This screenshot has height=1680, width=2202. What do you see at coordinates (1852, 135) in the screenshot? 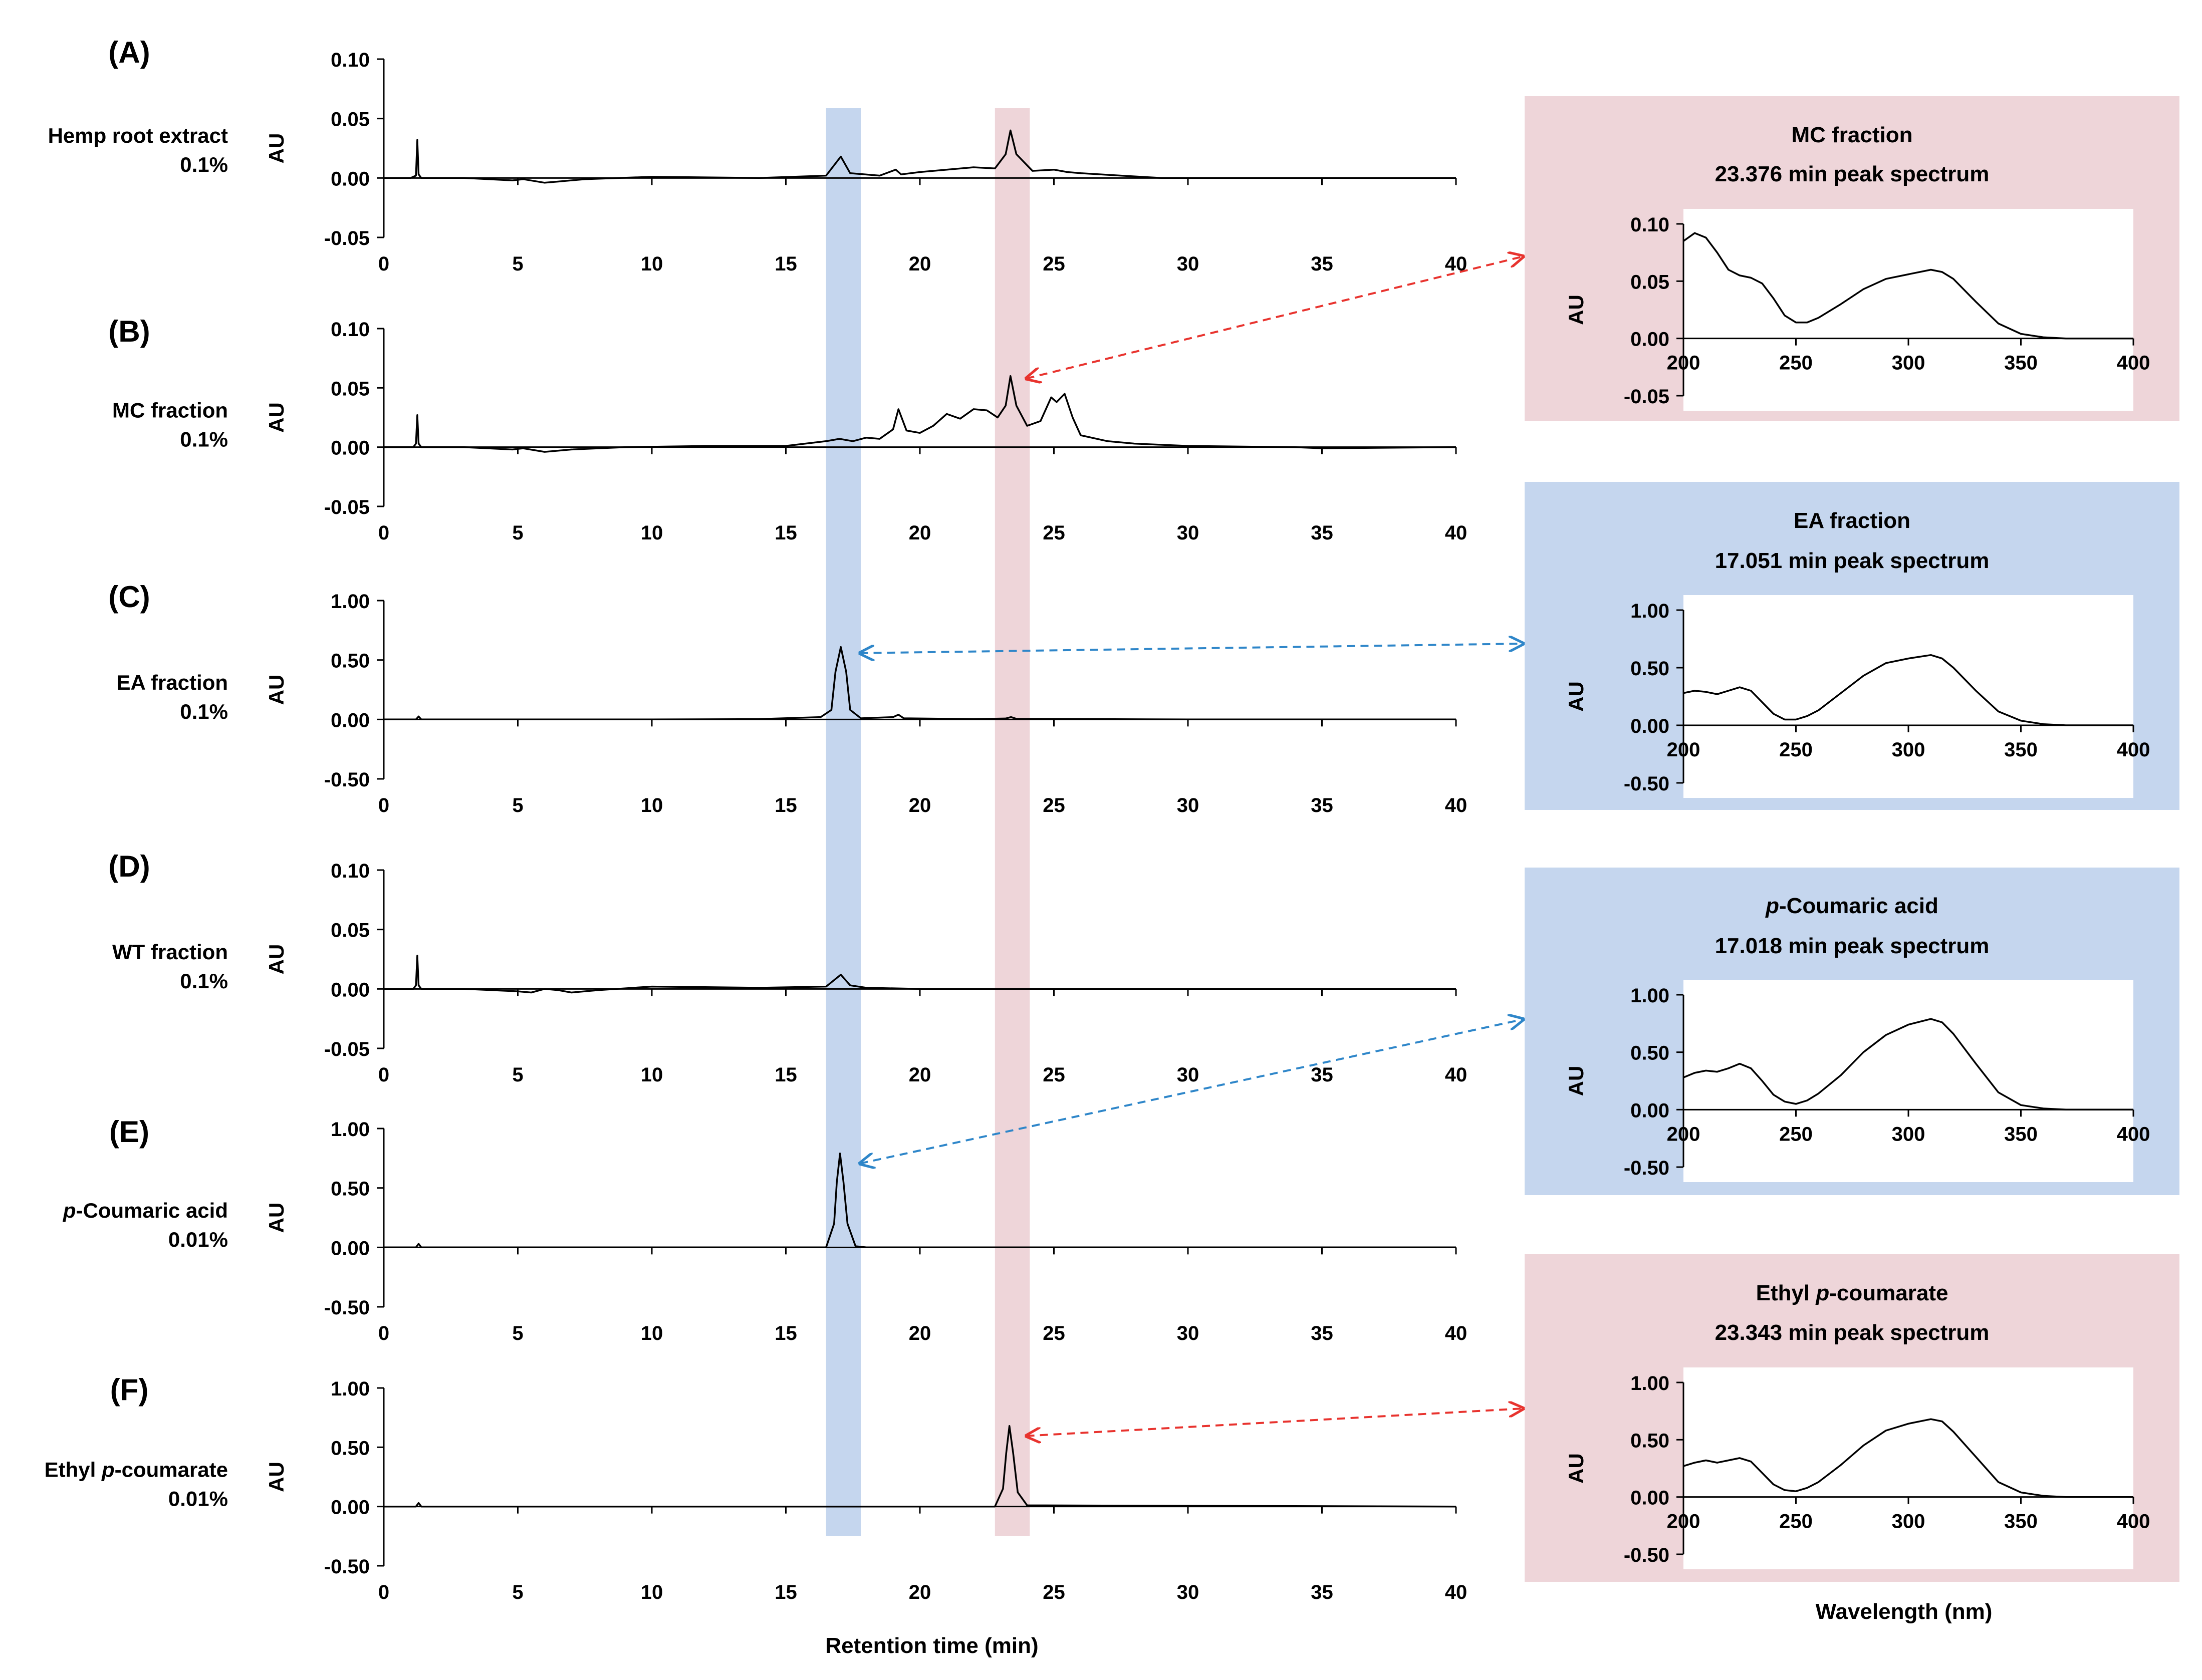
I see `spectrum-title: MC fraction` at bounding box center [1852, 135].